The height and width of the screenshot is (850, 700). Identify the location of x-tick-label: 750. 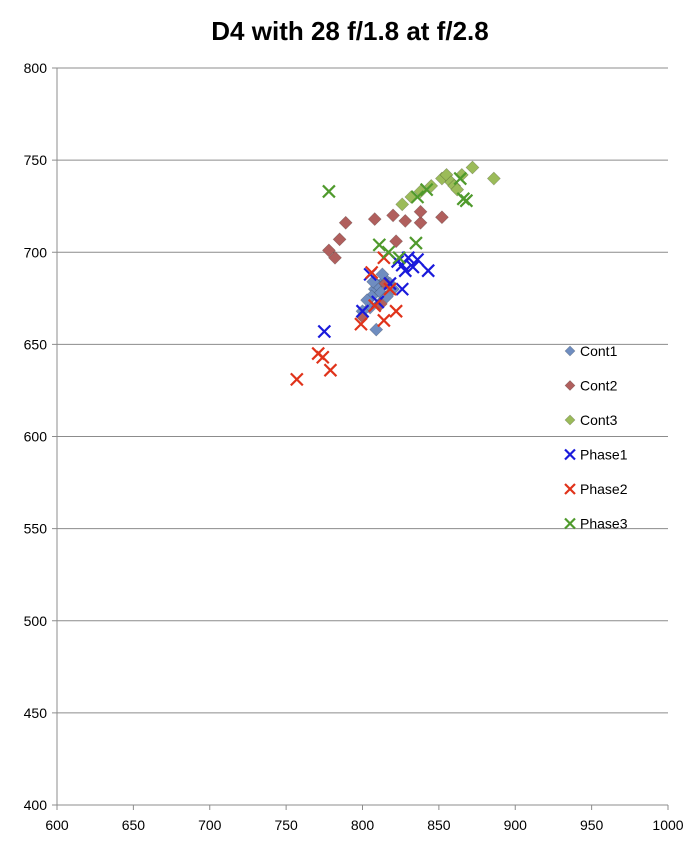
(286, 825).